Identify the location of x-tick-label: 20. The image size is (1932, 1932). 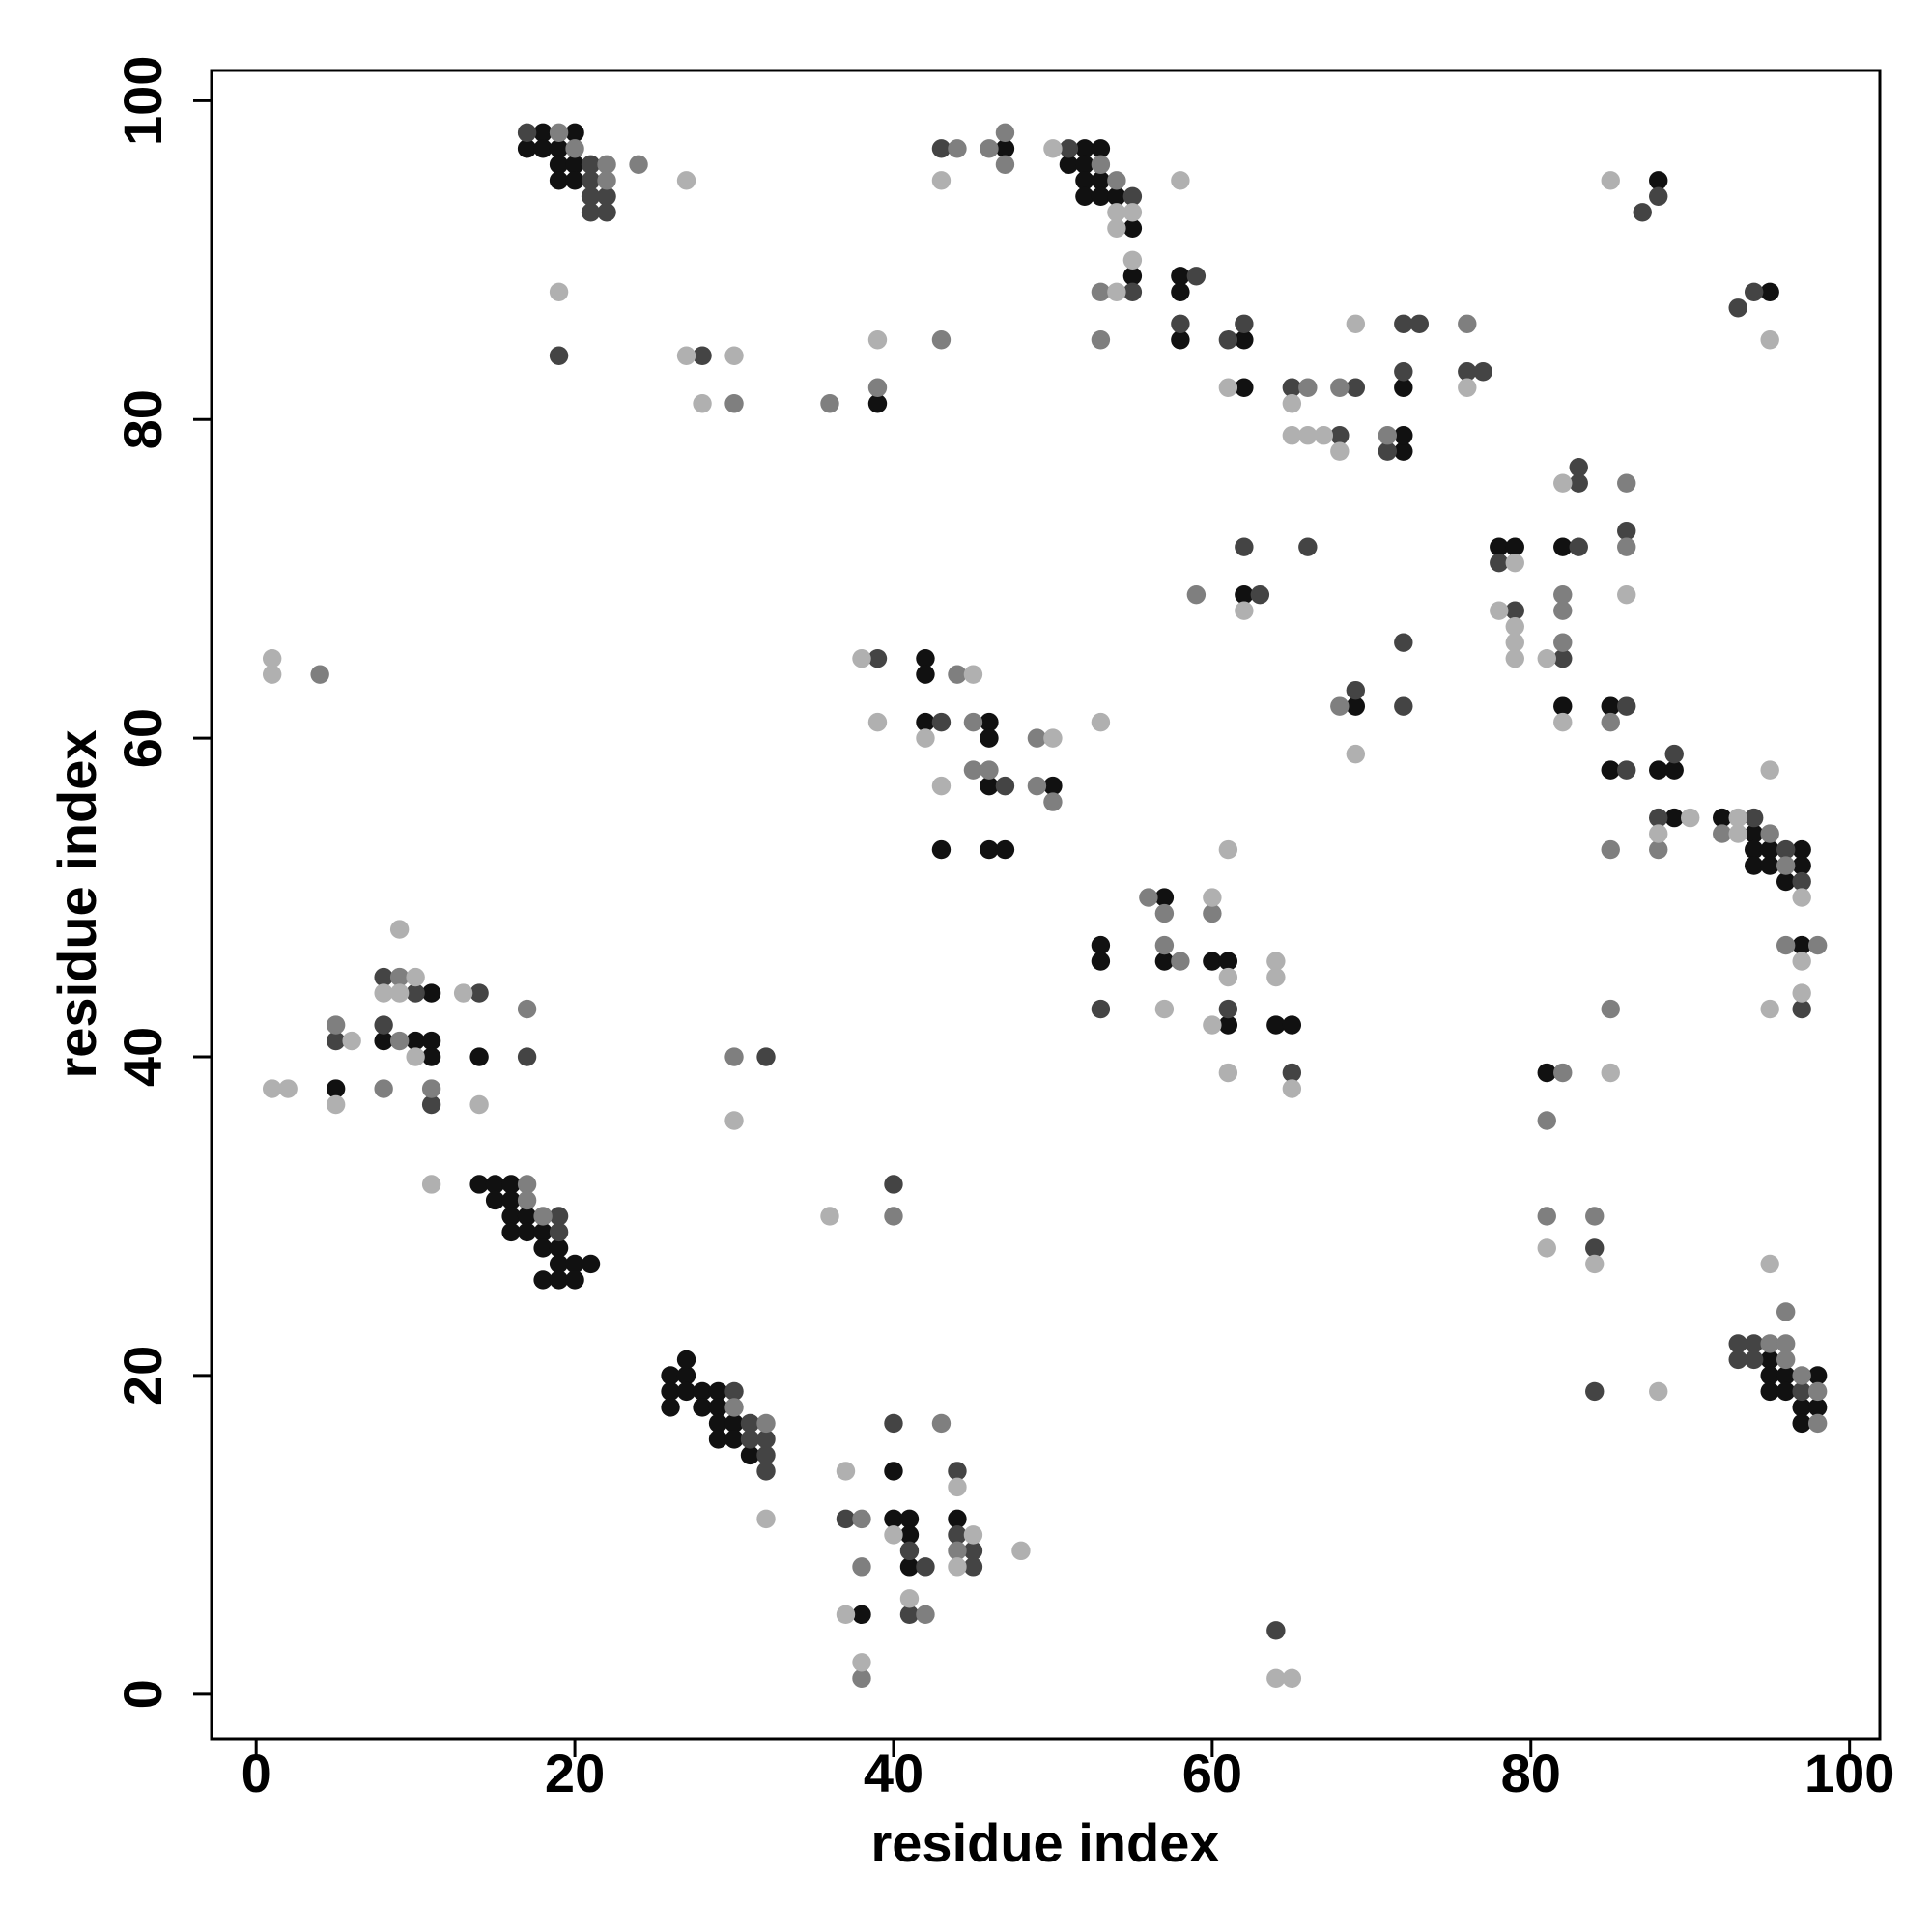
(575, 1773).